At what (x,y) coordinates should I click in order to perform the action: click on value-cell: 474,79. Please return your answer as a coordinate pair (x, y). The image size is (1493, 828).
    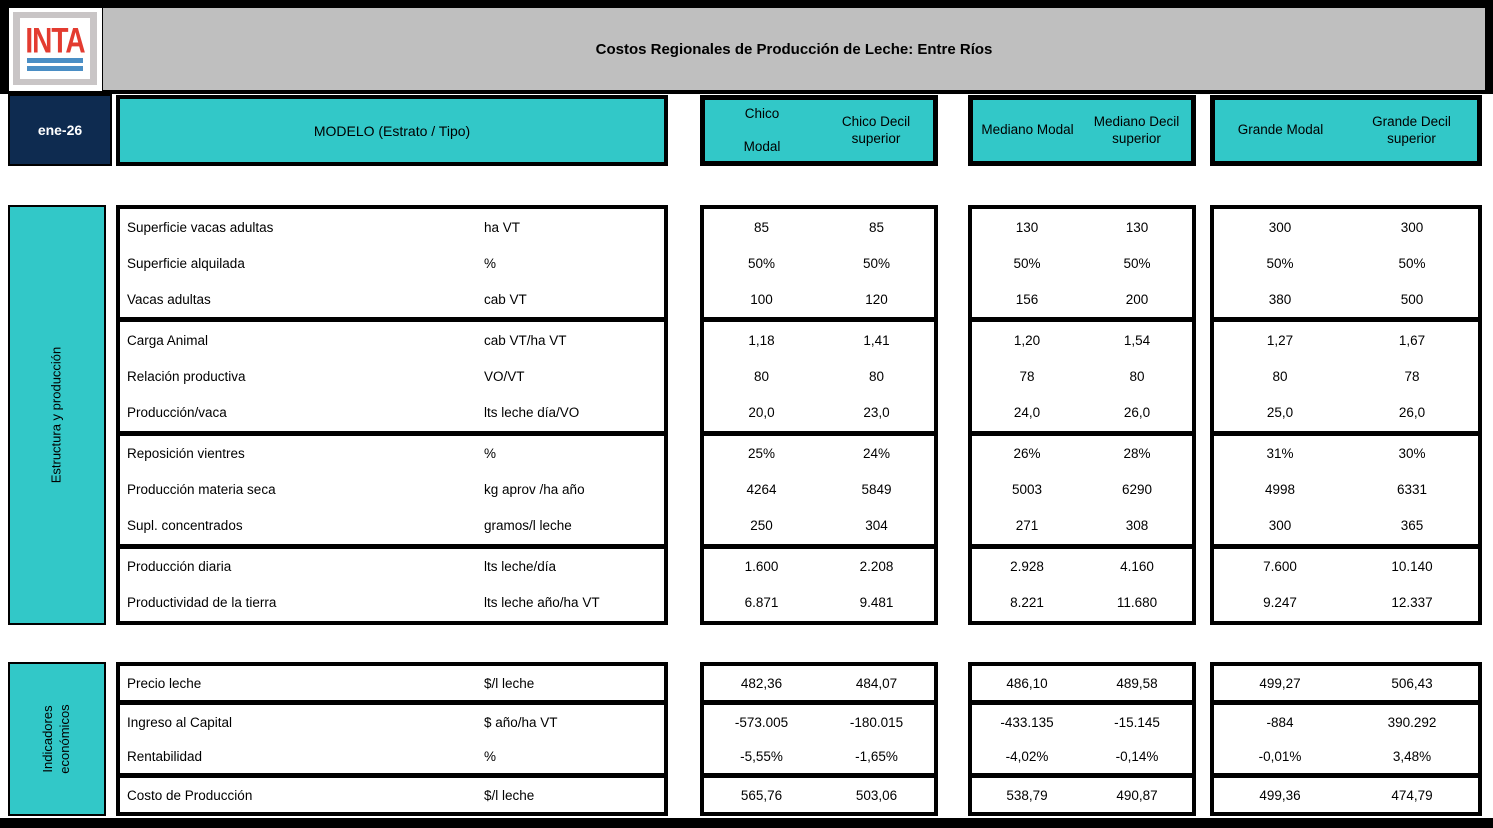
    Looking at the image, I should click on (1412, 795).